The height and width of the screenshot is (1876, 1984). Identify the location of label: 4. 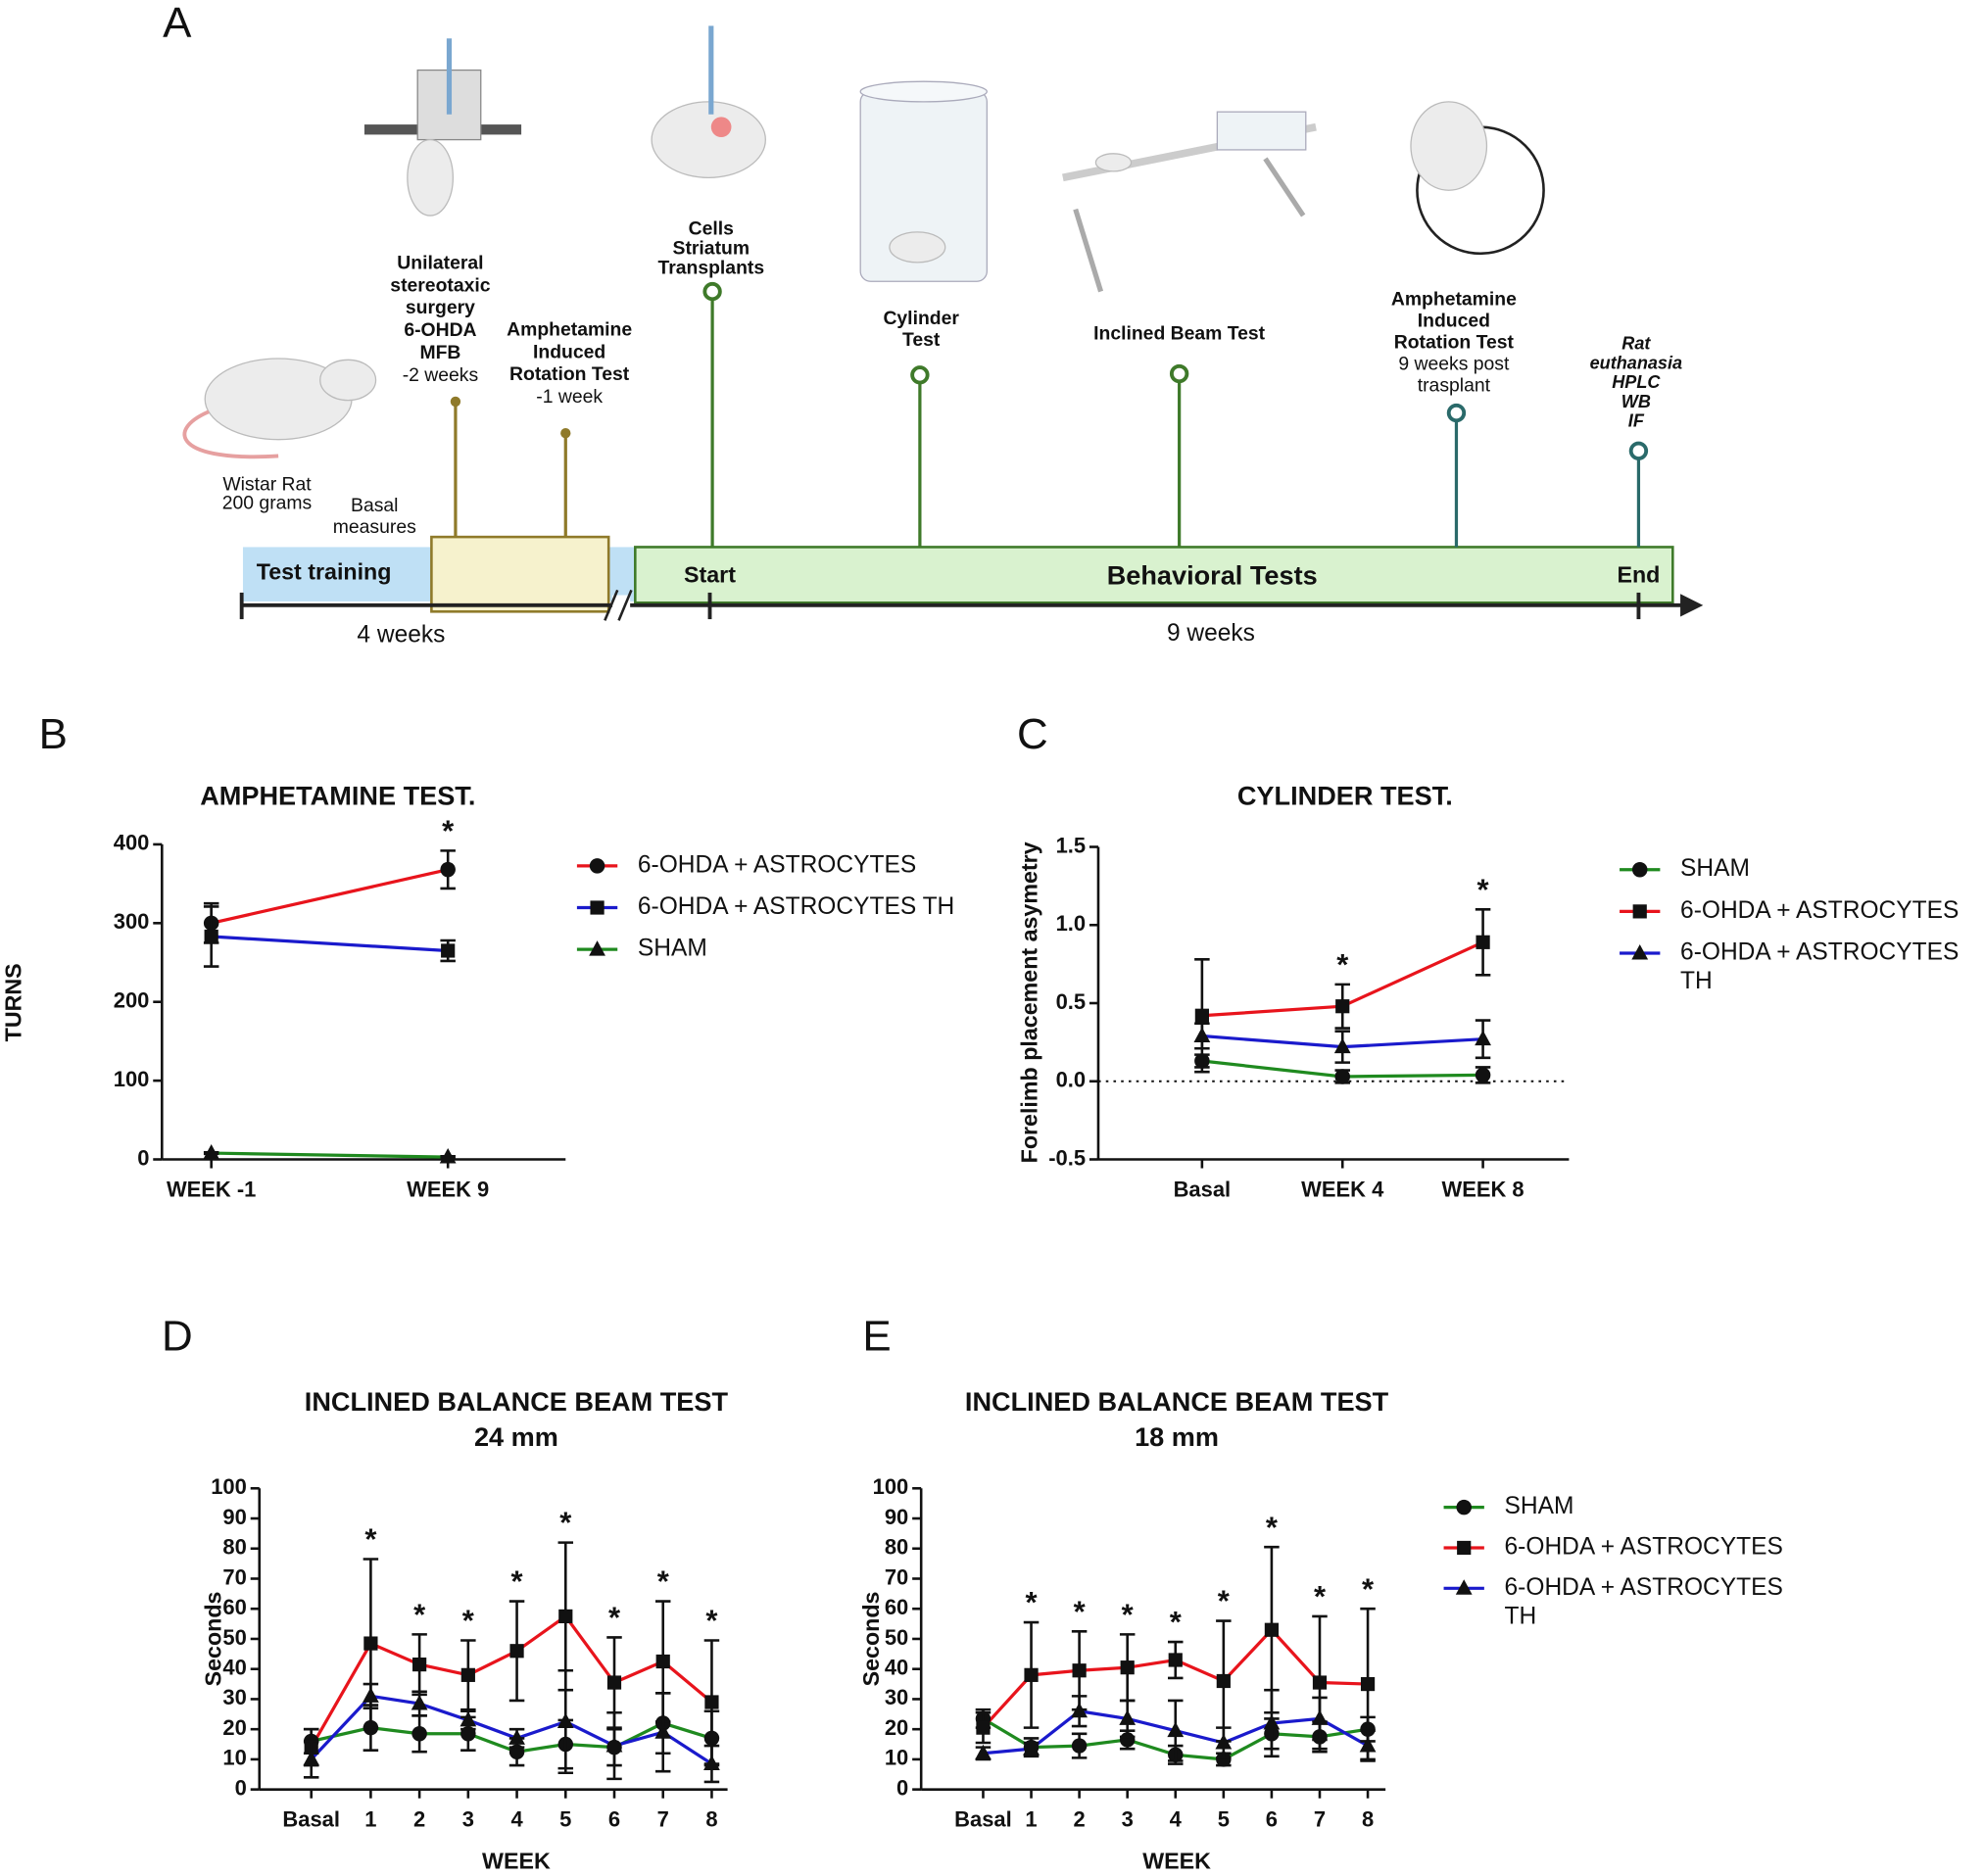
(1176, 1820).